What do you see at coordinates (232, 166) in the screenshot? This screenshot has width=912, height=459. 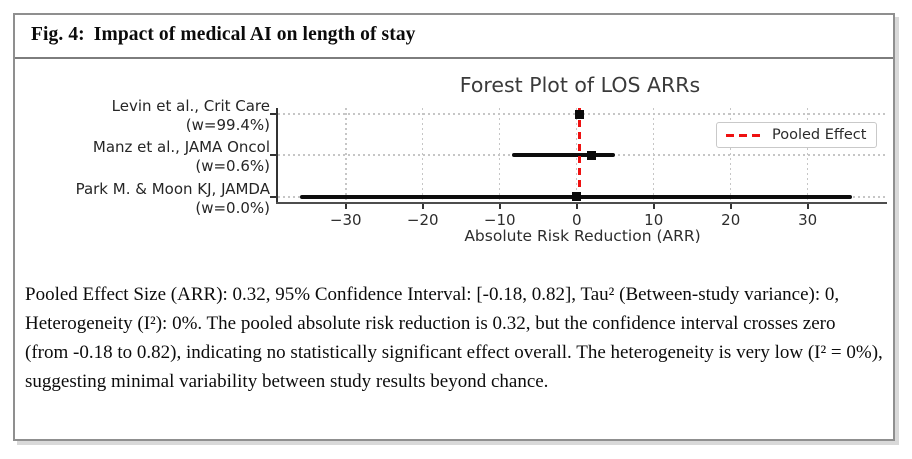 I see `study-weight: (w=0.6%)` at bounding box center [232, 166].